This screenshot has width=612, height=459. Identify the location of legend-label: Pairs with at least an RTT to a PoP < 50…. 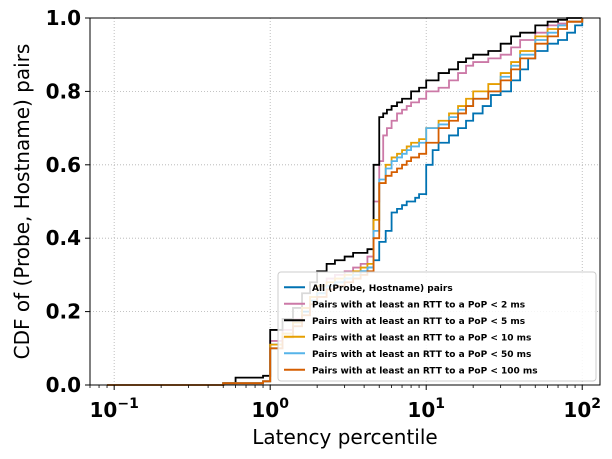
(421, 355).